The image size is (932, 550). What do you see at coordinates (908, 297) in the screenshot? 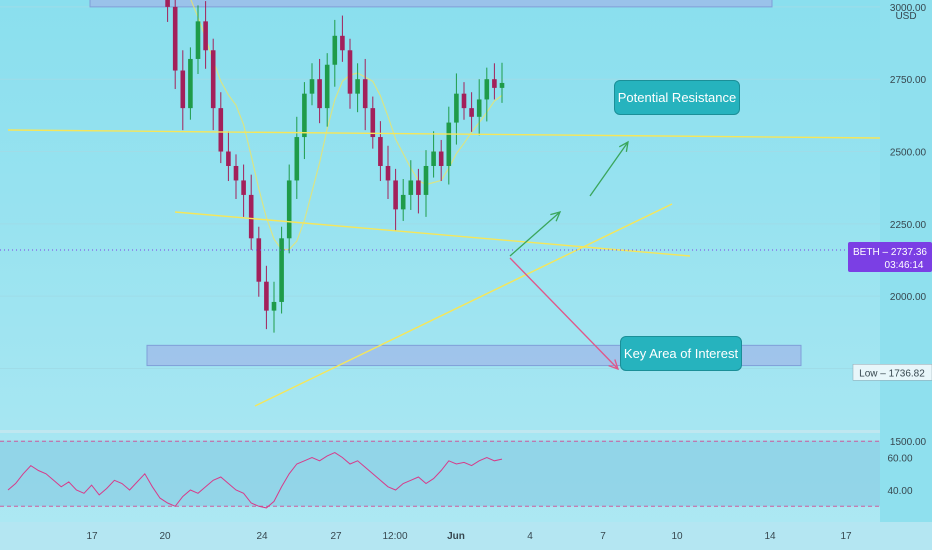
I see `price-tick-9: 2000.00` at bounding box center [908, 297].